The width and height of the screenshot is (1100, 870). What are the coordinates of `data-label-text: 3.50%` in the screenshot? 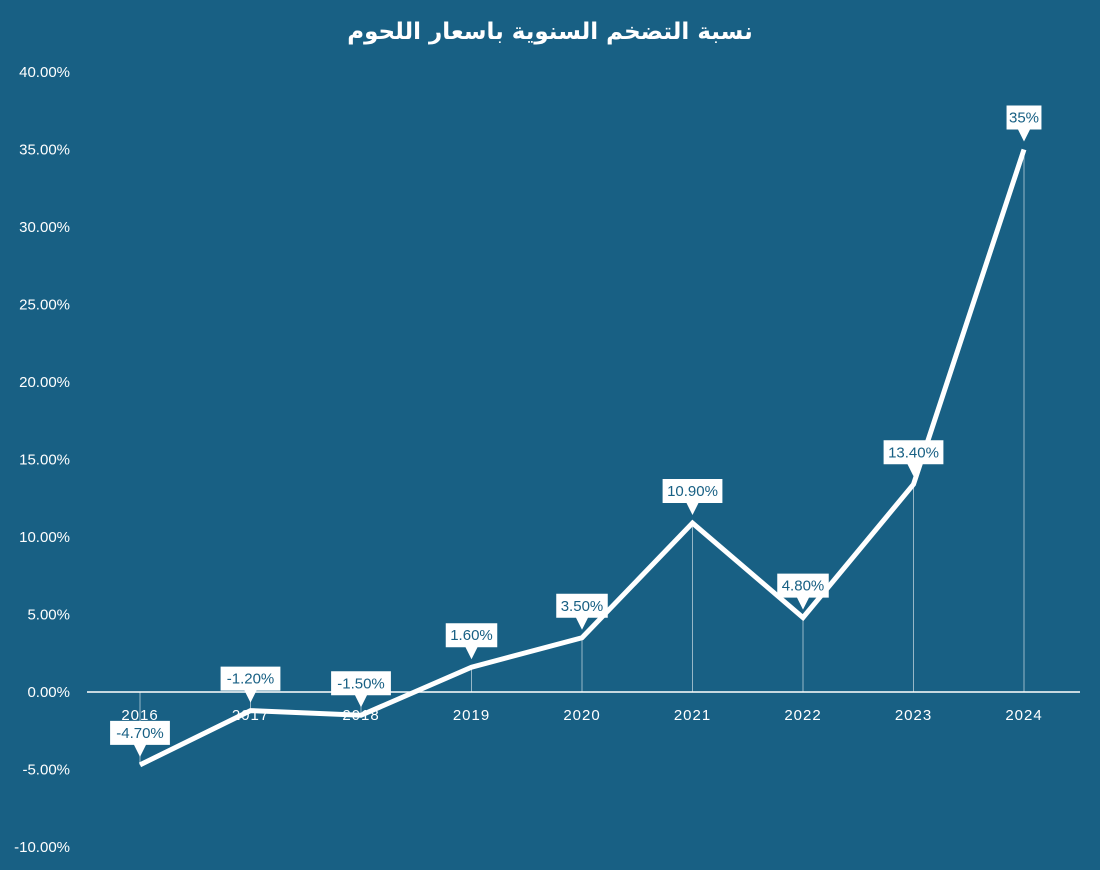 It's located at (582, 606).